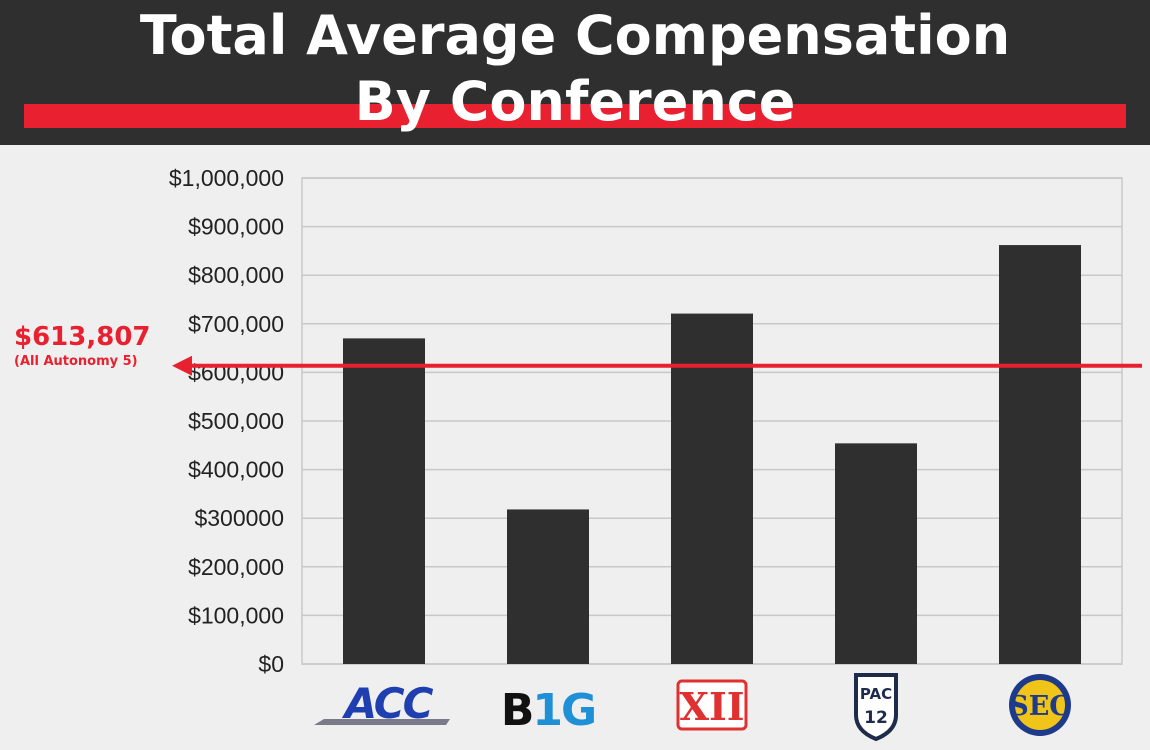 This screenshot has height=750, width=1150. I want to click on acc-logo: ACC, so click(382, 703).